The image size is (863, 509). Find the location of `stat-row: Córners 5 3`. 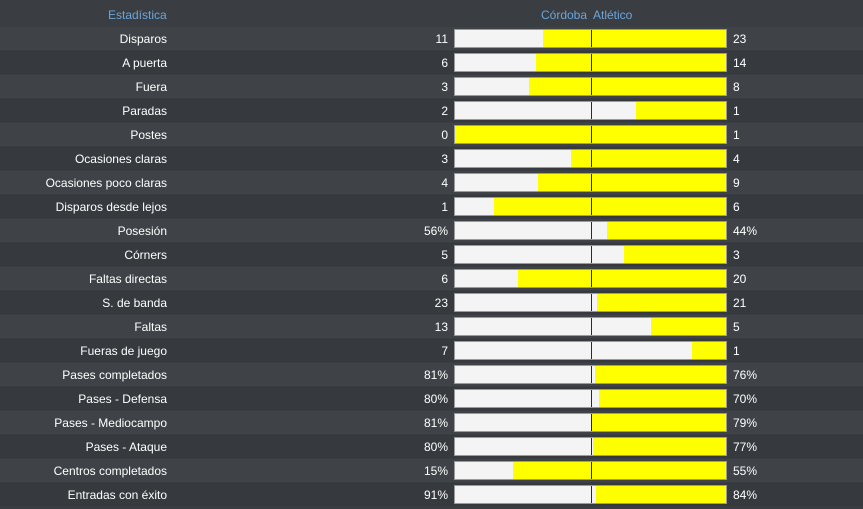

stat-row: Córners 5 3 is located at coordinates (431, 254).